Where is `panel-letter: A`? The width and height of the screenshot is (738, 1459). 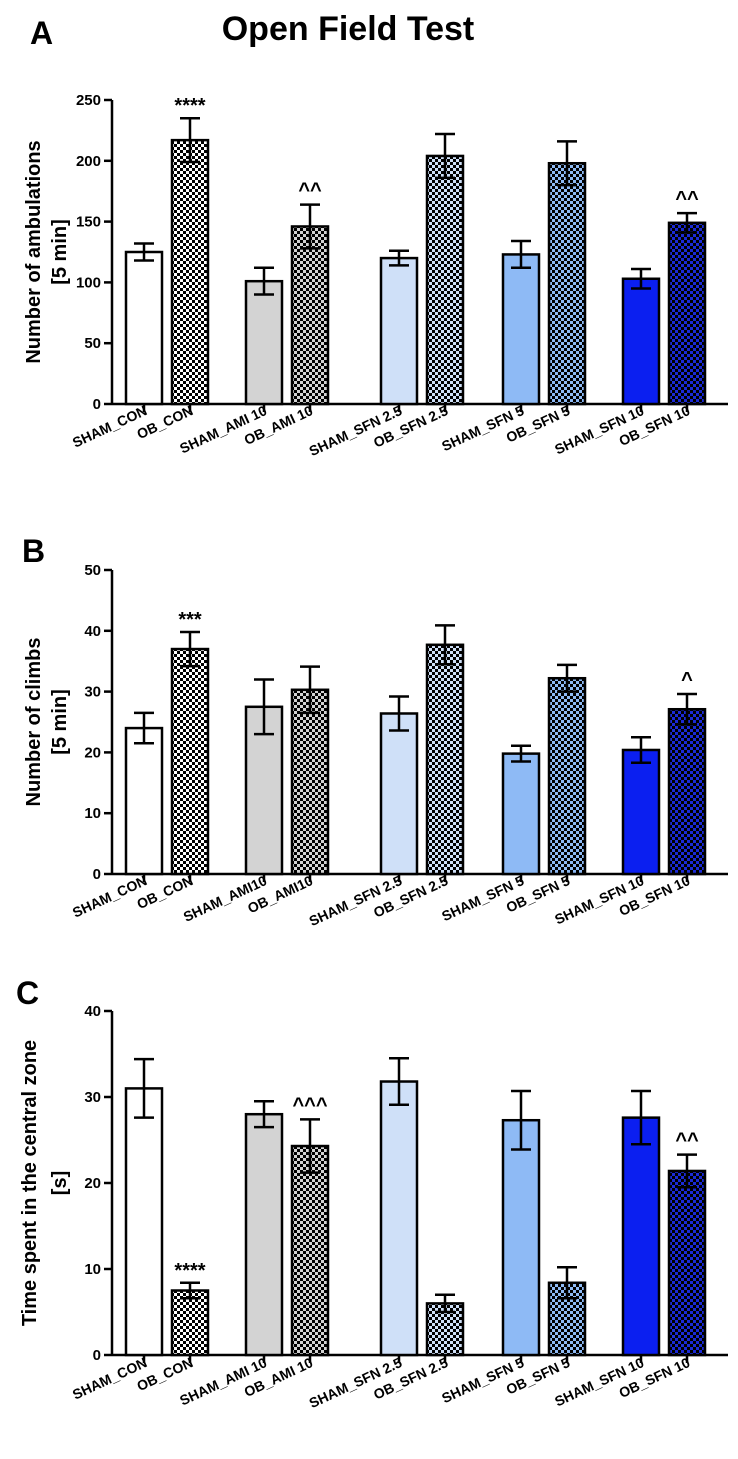 panel-letter: A is located at coordinates (41, 33).